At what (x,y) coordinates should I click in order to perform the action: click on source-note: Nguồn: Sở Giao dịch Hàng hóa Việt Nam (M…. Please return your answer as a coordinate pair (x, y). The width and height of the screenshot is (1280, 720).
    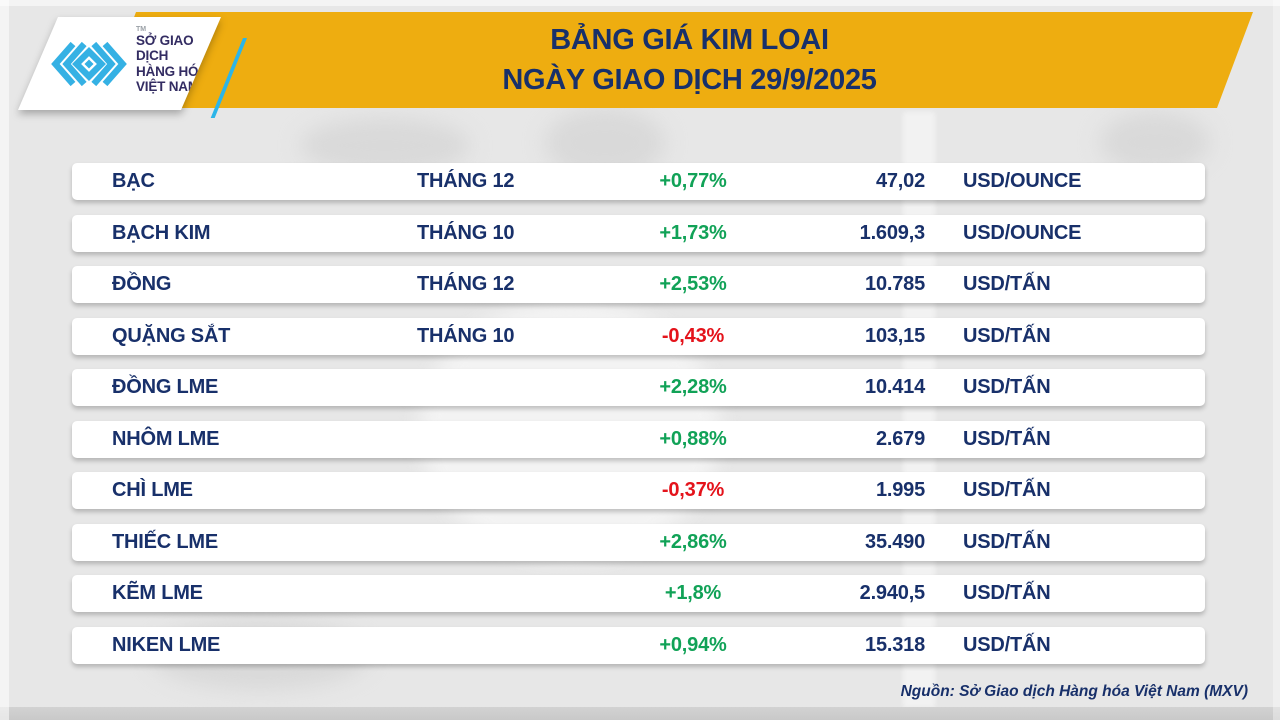
    Looking at the image, I should click on (1074, 691).